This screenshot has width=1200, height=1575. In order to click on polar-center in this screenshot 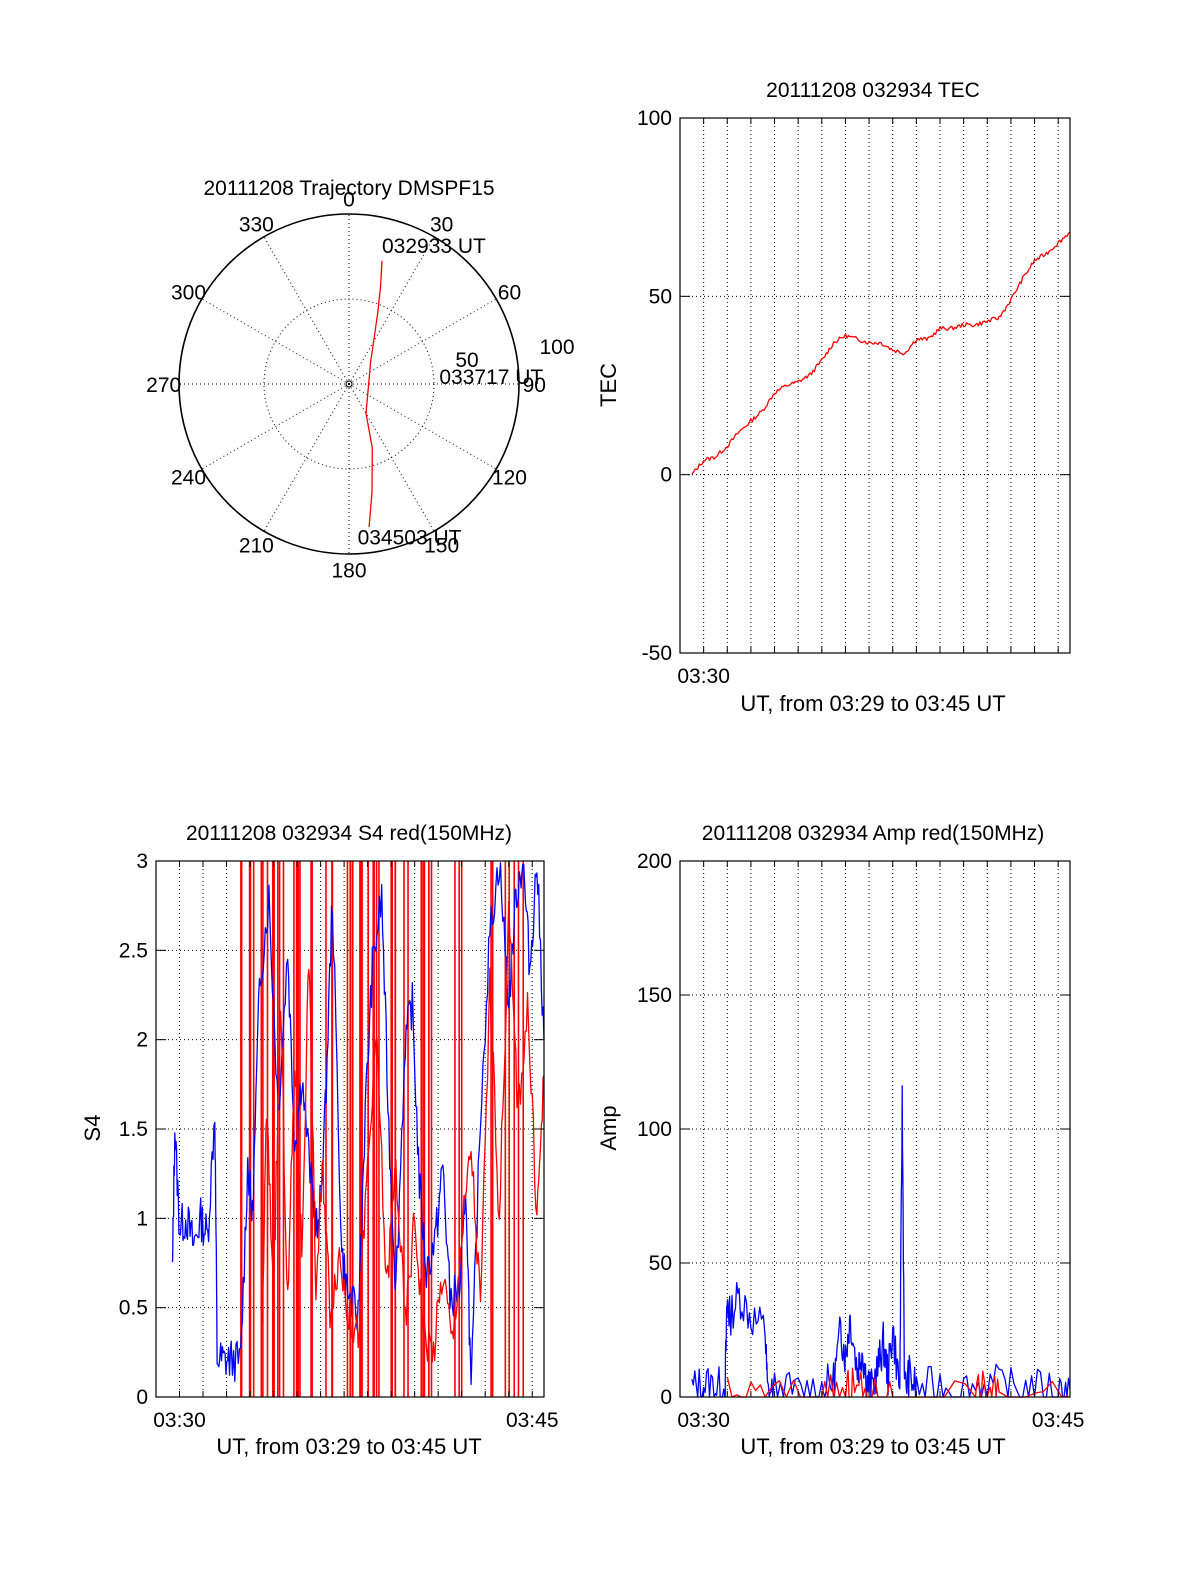, I will do `click(349, 384)`.